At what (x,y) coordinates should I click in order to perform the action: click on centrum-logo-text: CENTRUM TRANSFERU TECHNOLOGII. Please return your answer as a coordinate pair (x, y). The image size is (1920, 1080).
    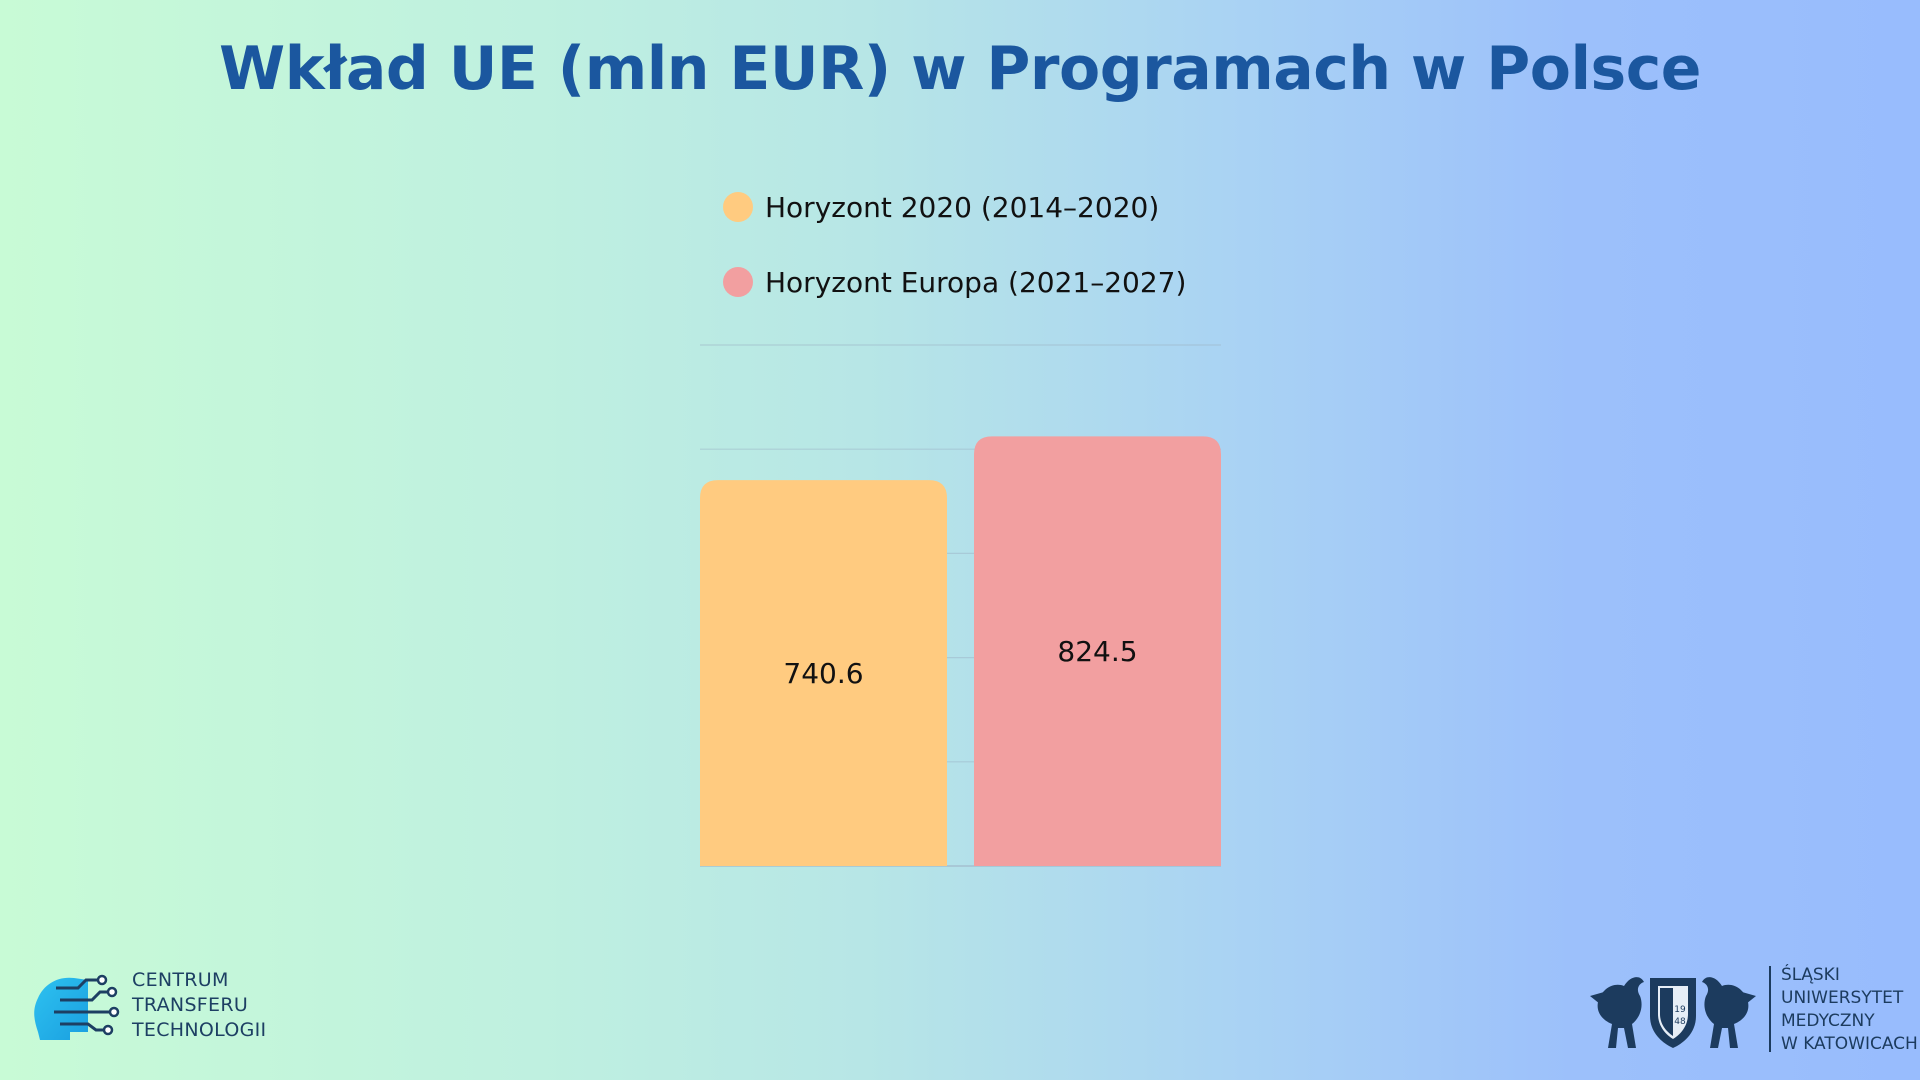
    Looking at the image, I should click on (199, 1005).